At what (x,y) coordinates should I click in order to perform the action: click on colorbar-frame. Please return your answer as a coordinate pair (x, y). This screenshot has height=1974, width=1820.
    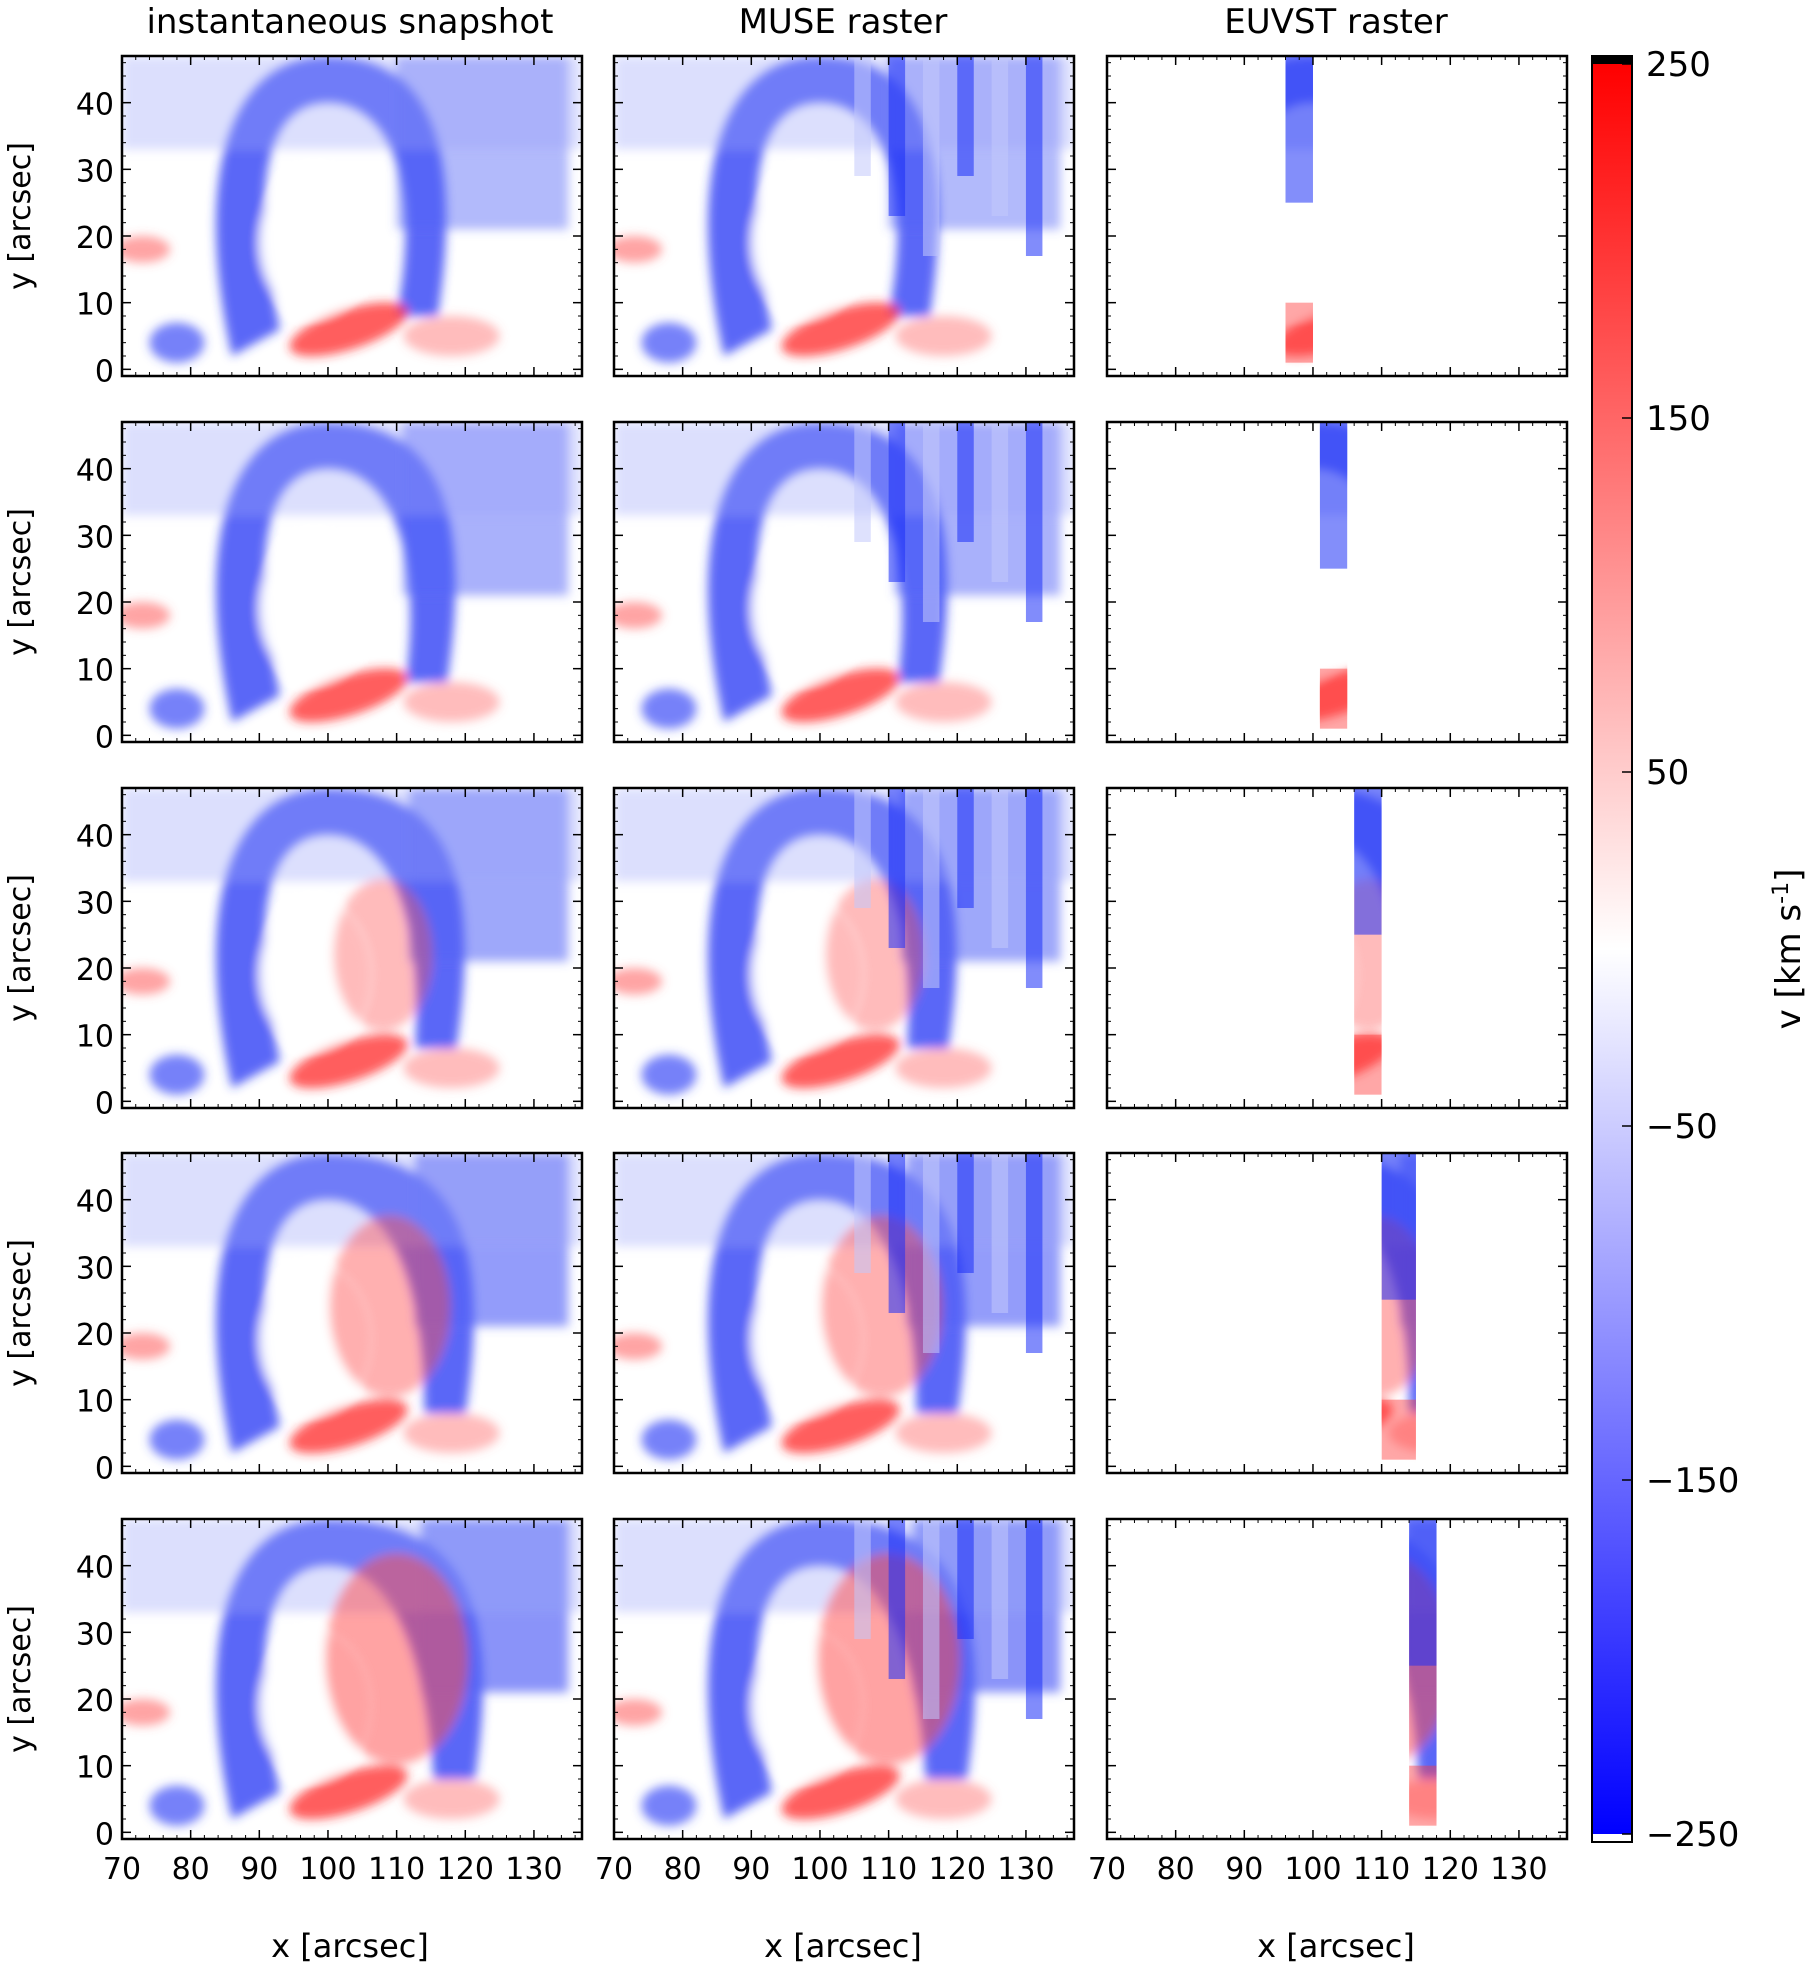
    Looking at the image, I should click on (1612, 949).